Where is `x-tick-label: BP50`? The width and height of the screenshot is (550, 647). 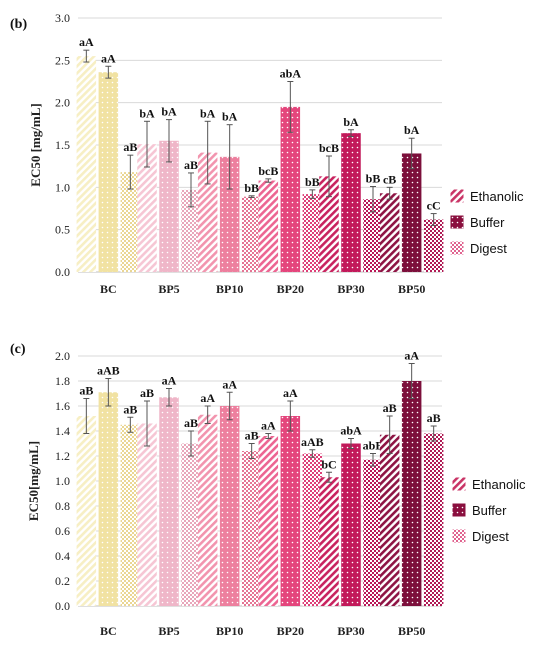
x-tick-label: BP50 is located at coordinates (411, 289).